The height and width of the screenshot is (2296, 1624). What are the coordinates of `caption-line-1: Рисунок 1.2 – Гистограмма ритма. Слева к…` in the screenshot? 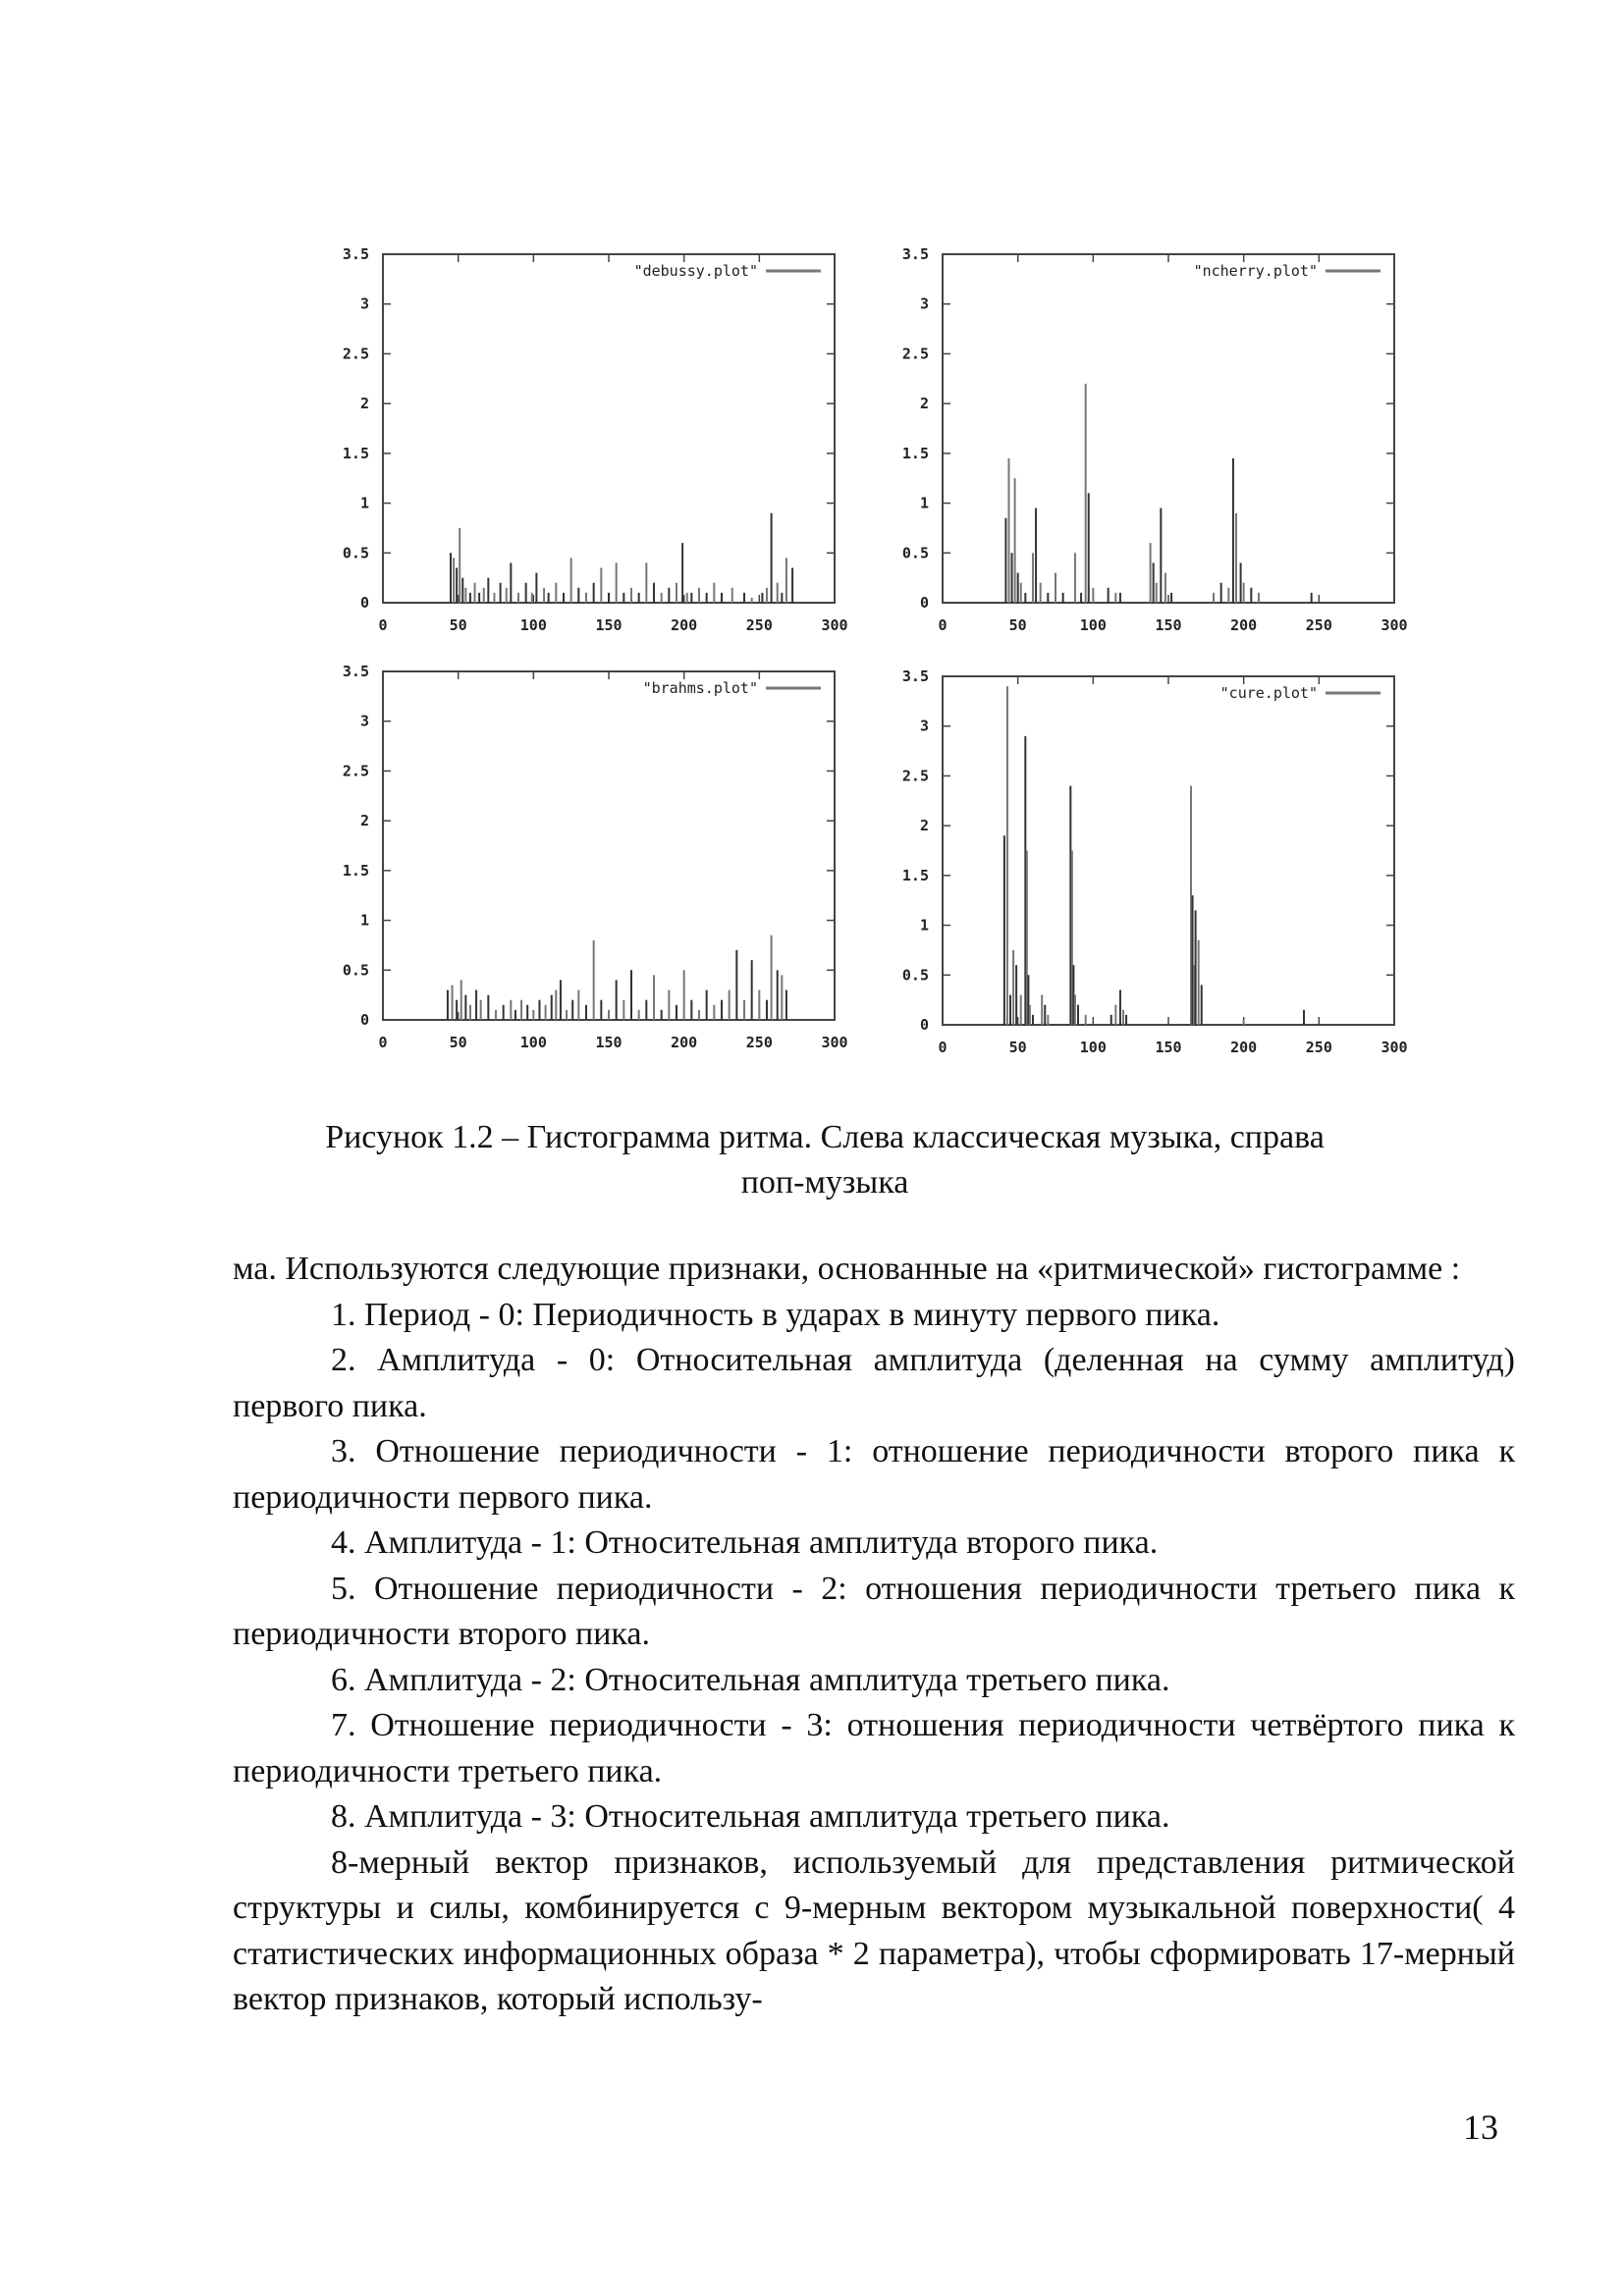 It's located at (825, 1137).